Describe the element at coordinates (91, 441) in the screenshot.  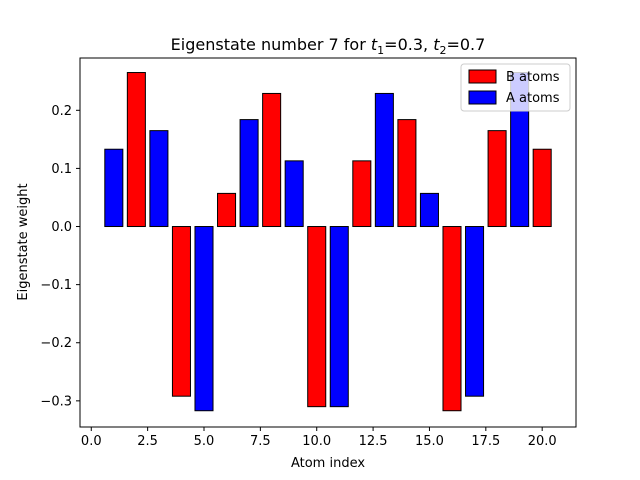
I see `x-tick-label: 0.0` at that location.